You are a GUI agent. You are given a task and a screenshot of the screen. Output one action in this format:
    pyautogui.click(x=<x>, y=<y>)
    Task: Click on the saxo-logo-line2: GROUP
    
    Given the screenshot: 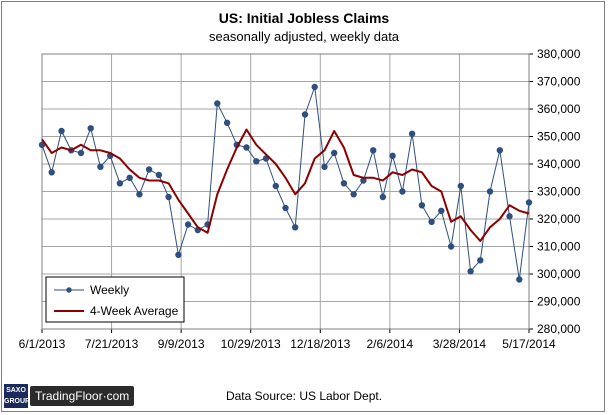 What is the action you would take?
    pyautogui.click(x=17, y=401)
    